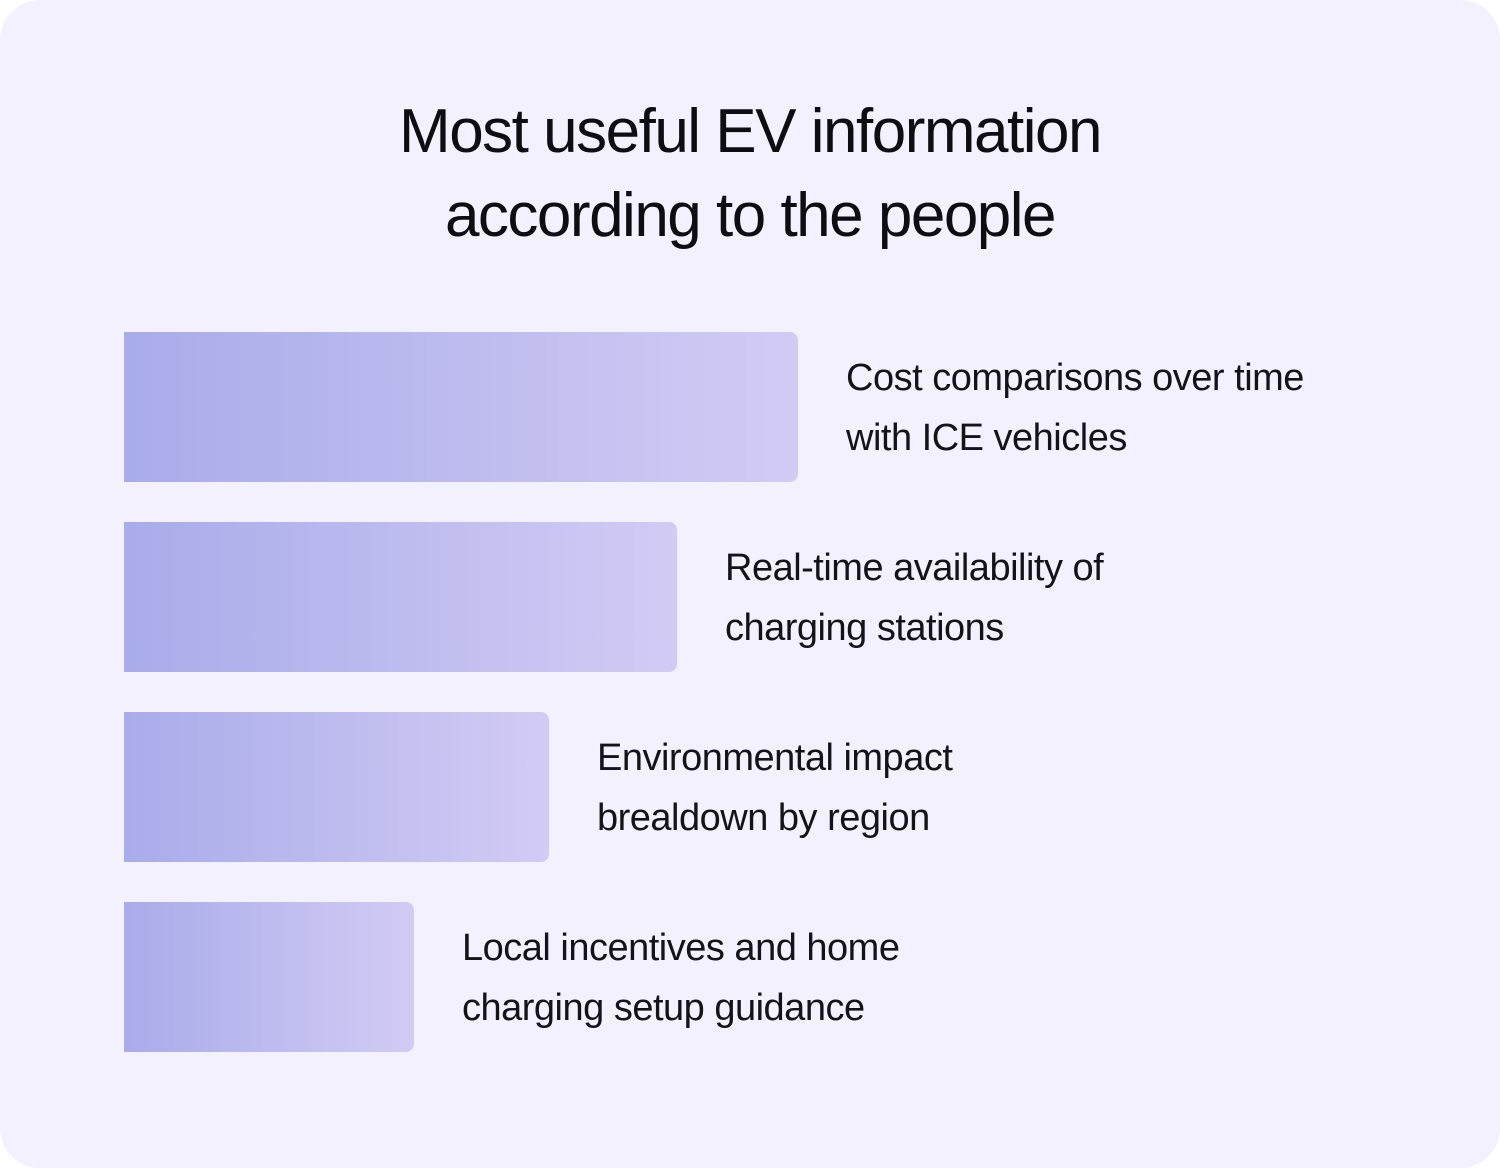 The width and height of the screenshot is (1500, 1168). I want to click on chart-title-line-1: Most useful EV information, so click(750, 131).